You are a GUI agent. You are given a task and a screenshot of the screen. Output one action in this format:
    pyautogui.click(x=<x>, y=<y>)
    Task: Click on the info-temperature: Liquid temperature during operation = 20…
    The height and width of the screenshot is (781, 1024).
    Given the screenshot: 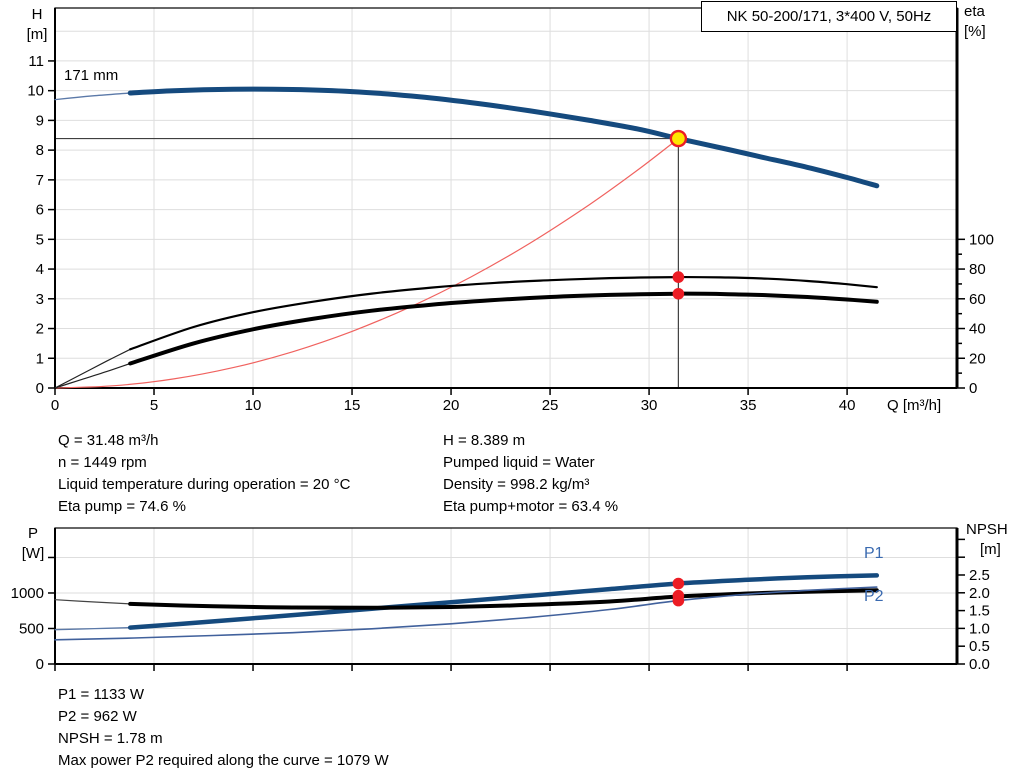 What is the action you would take?
    pyautogui.click(x=204, y=484)
    